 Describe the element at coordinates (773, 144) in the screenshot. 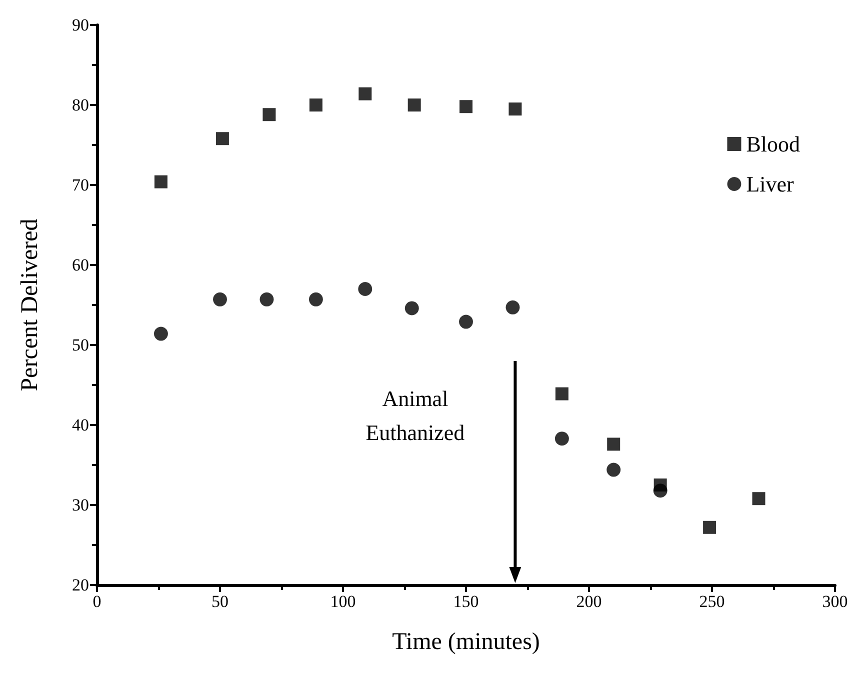

I see `legend-label: Blood` at that location.